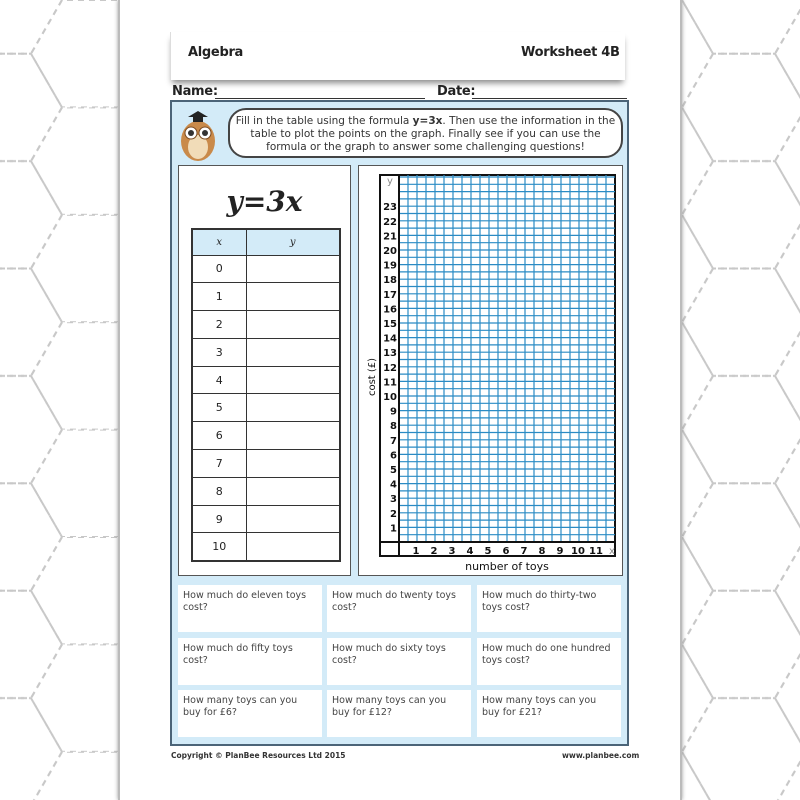  Describe the element at coordinates (258, 755) in the screenshot. I see `copyright-text: Copyright © PlanBee Resources Ltd 2015` at that location.